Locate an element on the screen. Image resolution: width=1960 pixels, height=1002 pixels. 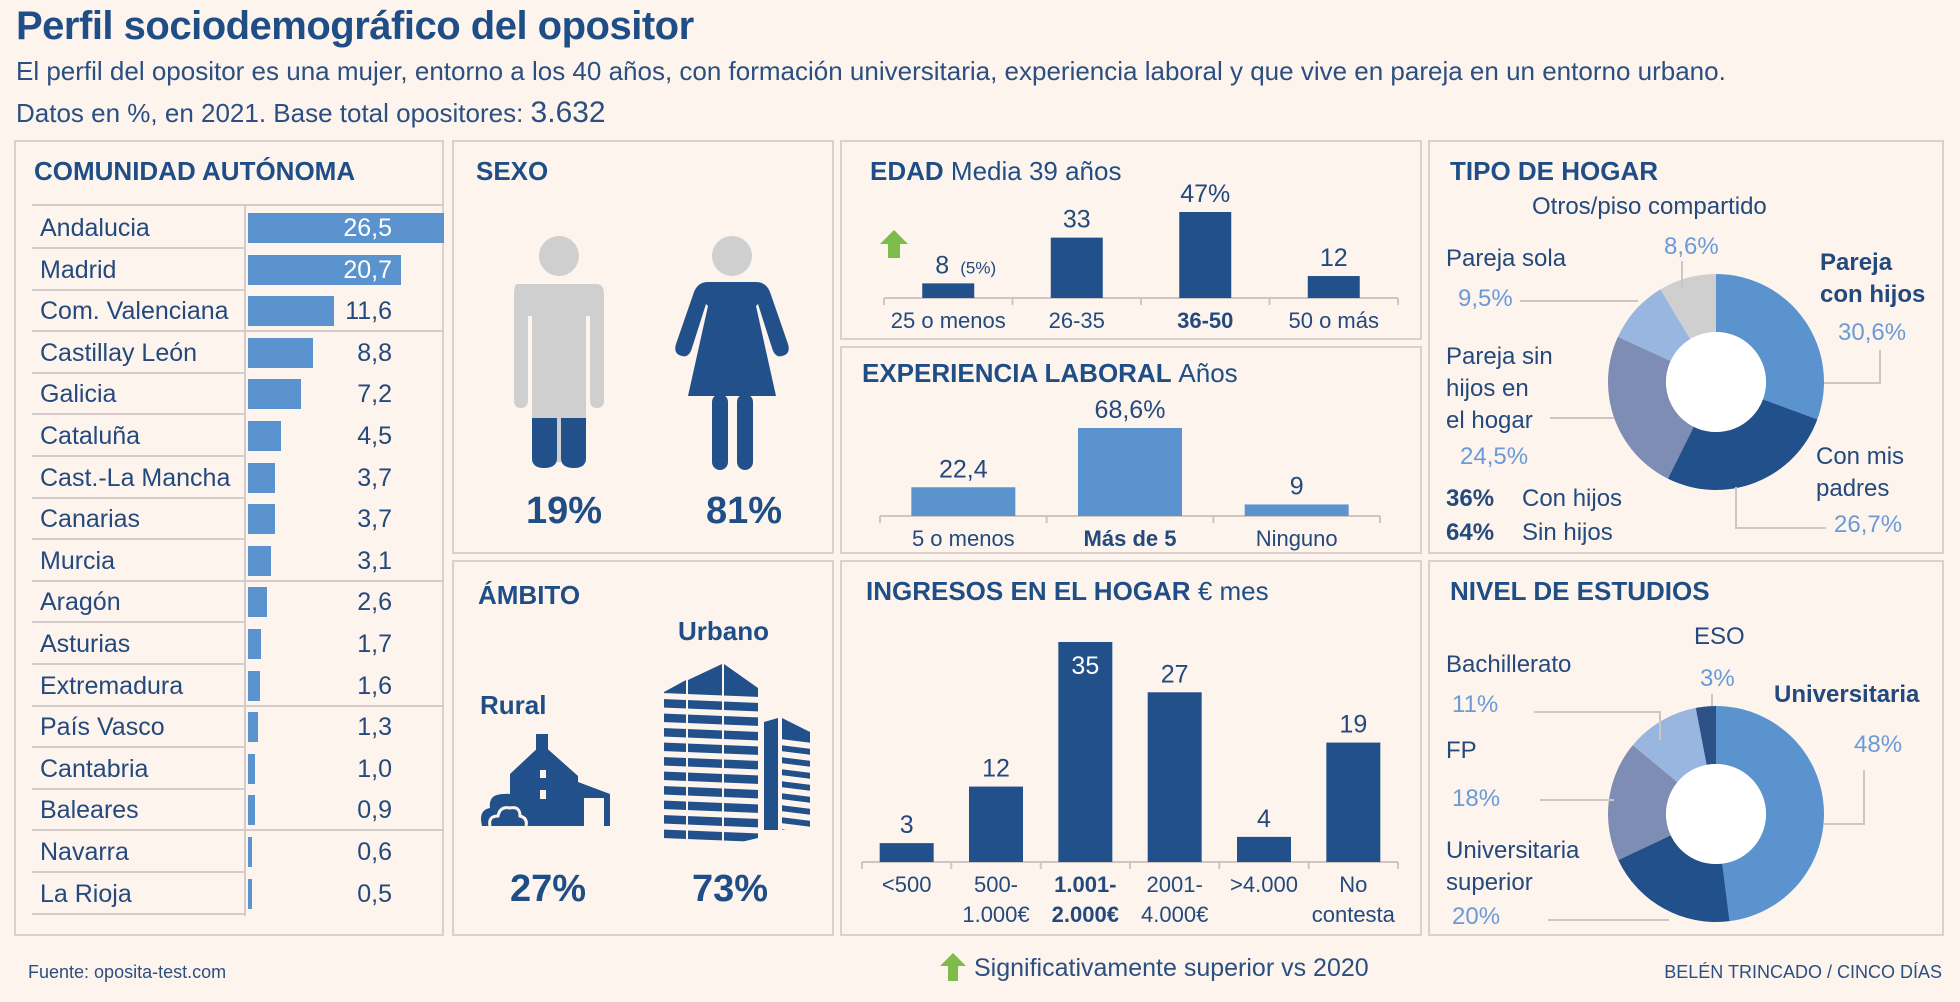
region-value: 3,7 is located at coordinates (374, 519).